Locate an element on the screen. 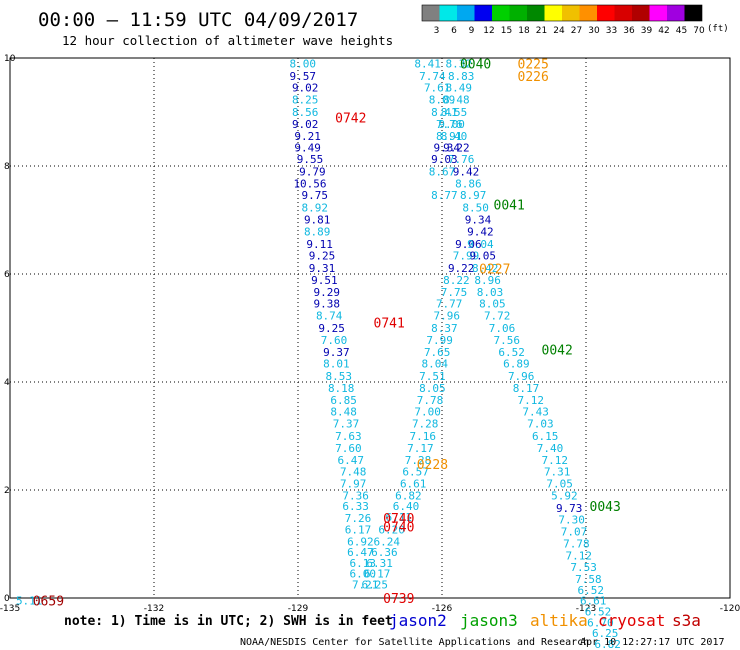  jason2-value-label: 9.29 is located at coordinates (327, 292).